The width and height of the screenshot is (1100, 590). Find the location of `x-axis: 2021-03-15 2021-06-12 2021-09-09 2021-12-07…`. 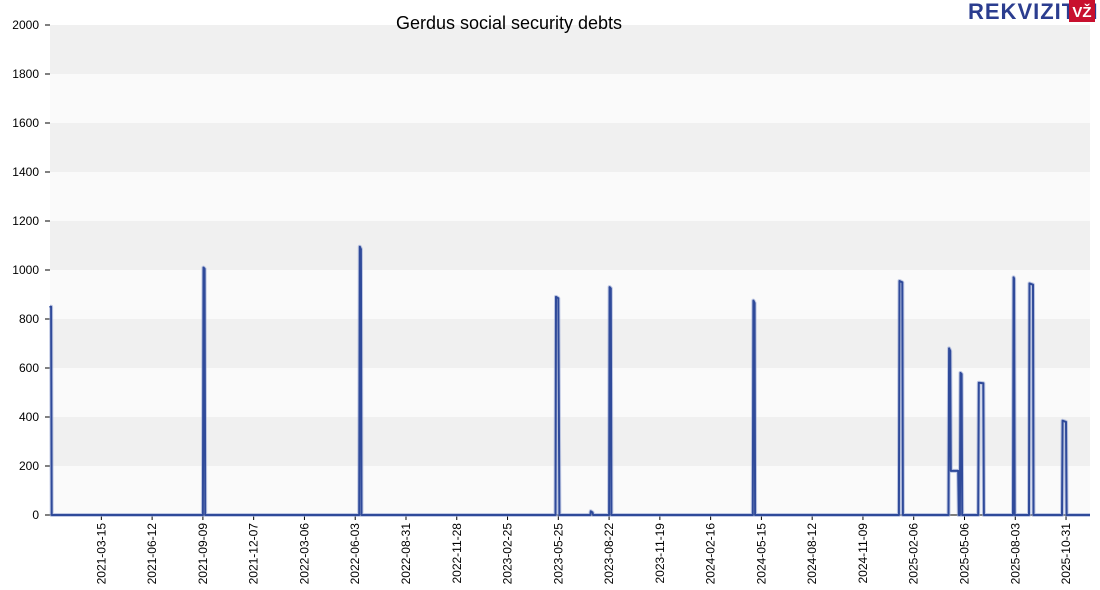

x-axis: 2021-03-15 2021-06-12 2021-09-09 2021-12-07… is located at coordinates (583, 549).